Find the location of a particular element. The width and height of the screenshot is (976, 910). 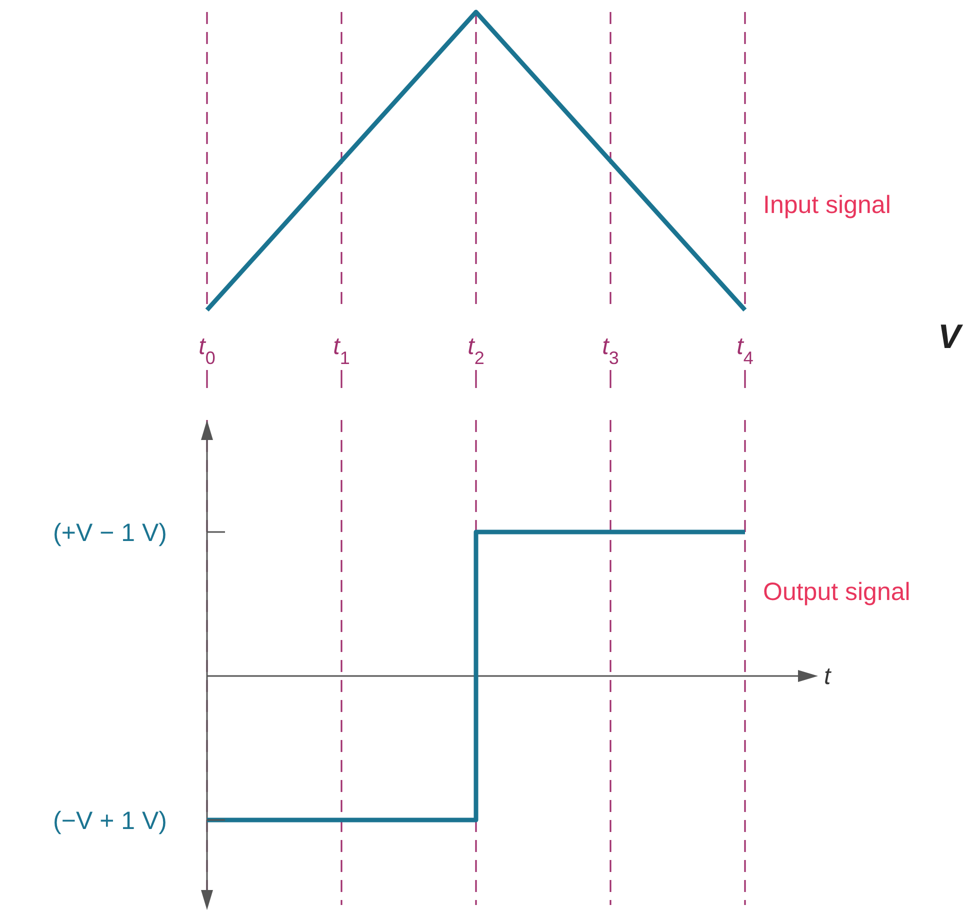

text: V is located at coordinates (951, 337).